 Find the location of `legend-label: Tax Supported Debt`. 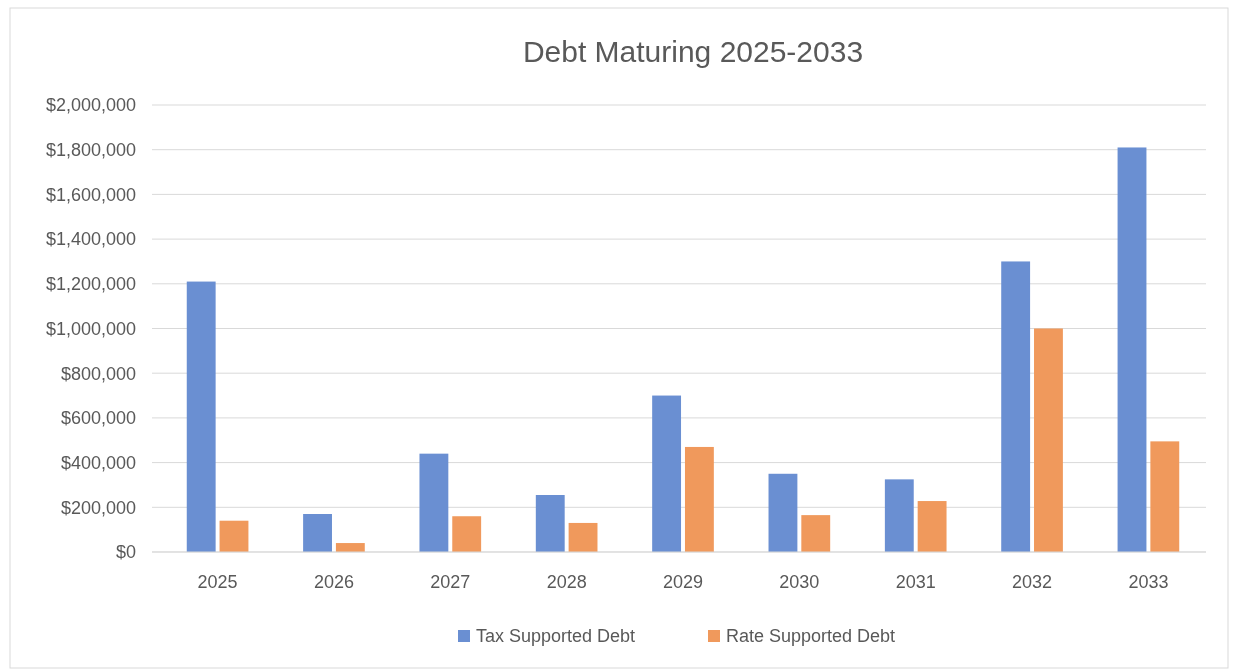

legend-label: Tax Supported Debt is located at coordinates (556, 636).